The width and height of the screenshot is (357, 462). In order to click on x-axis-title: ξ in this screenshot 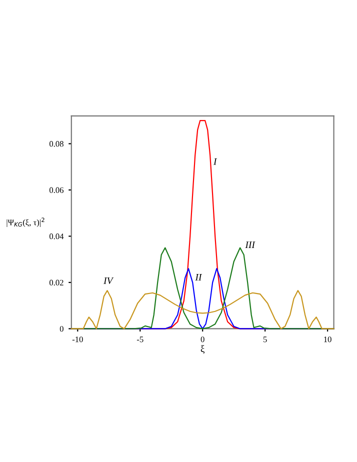, I will do `click(202, 349)`.